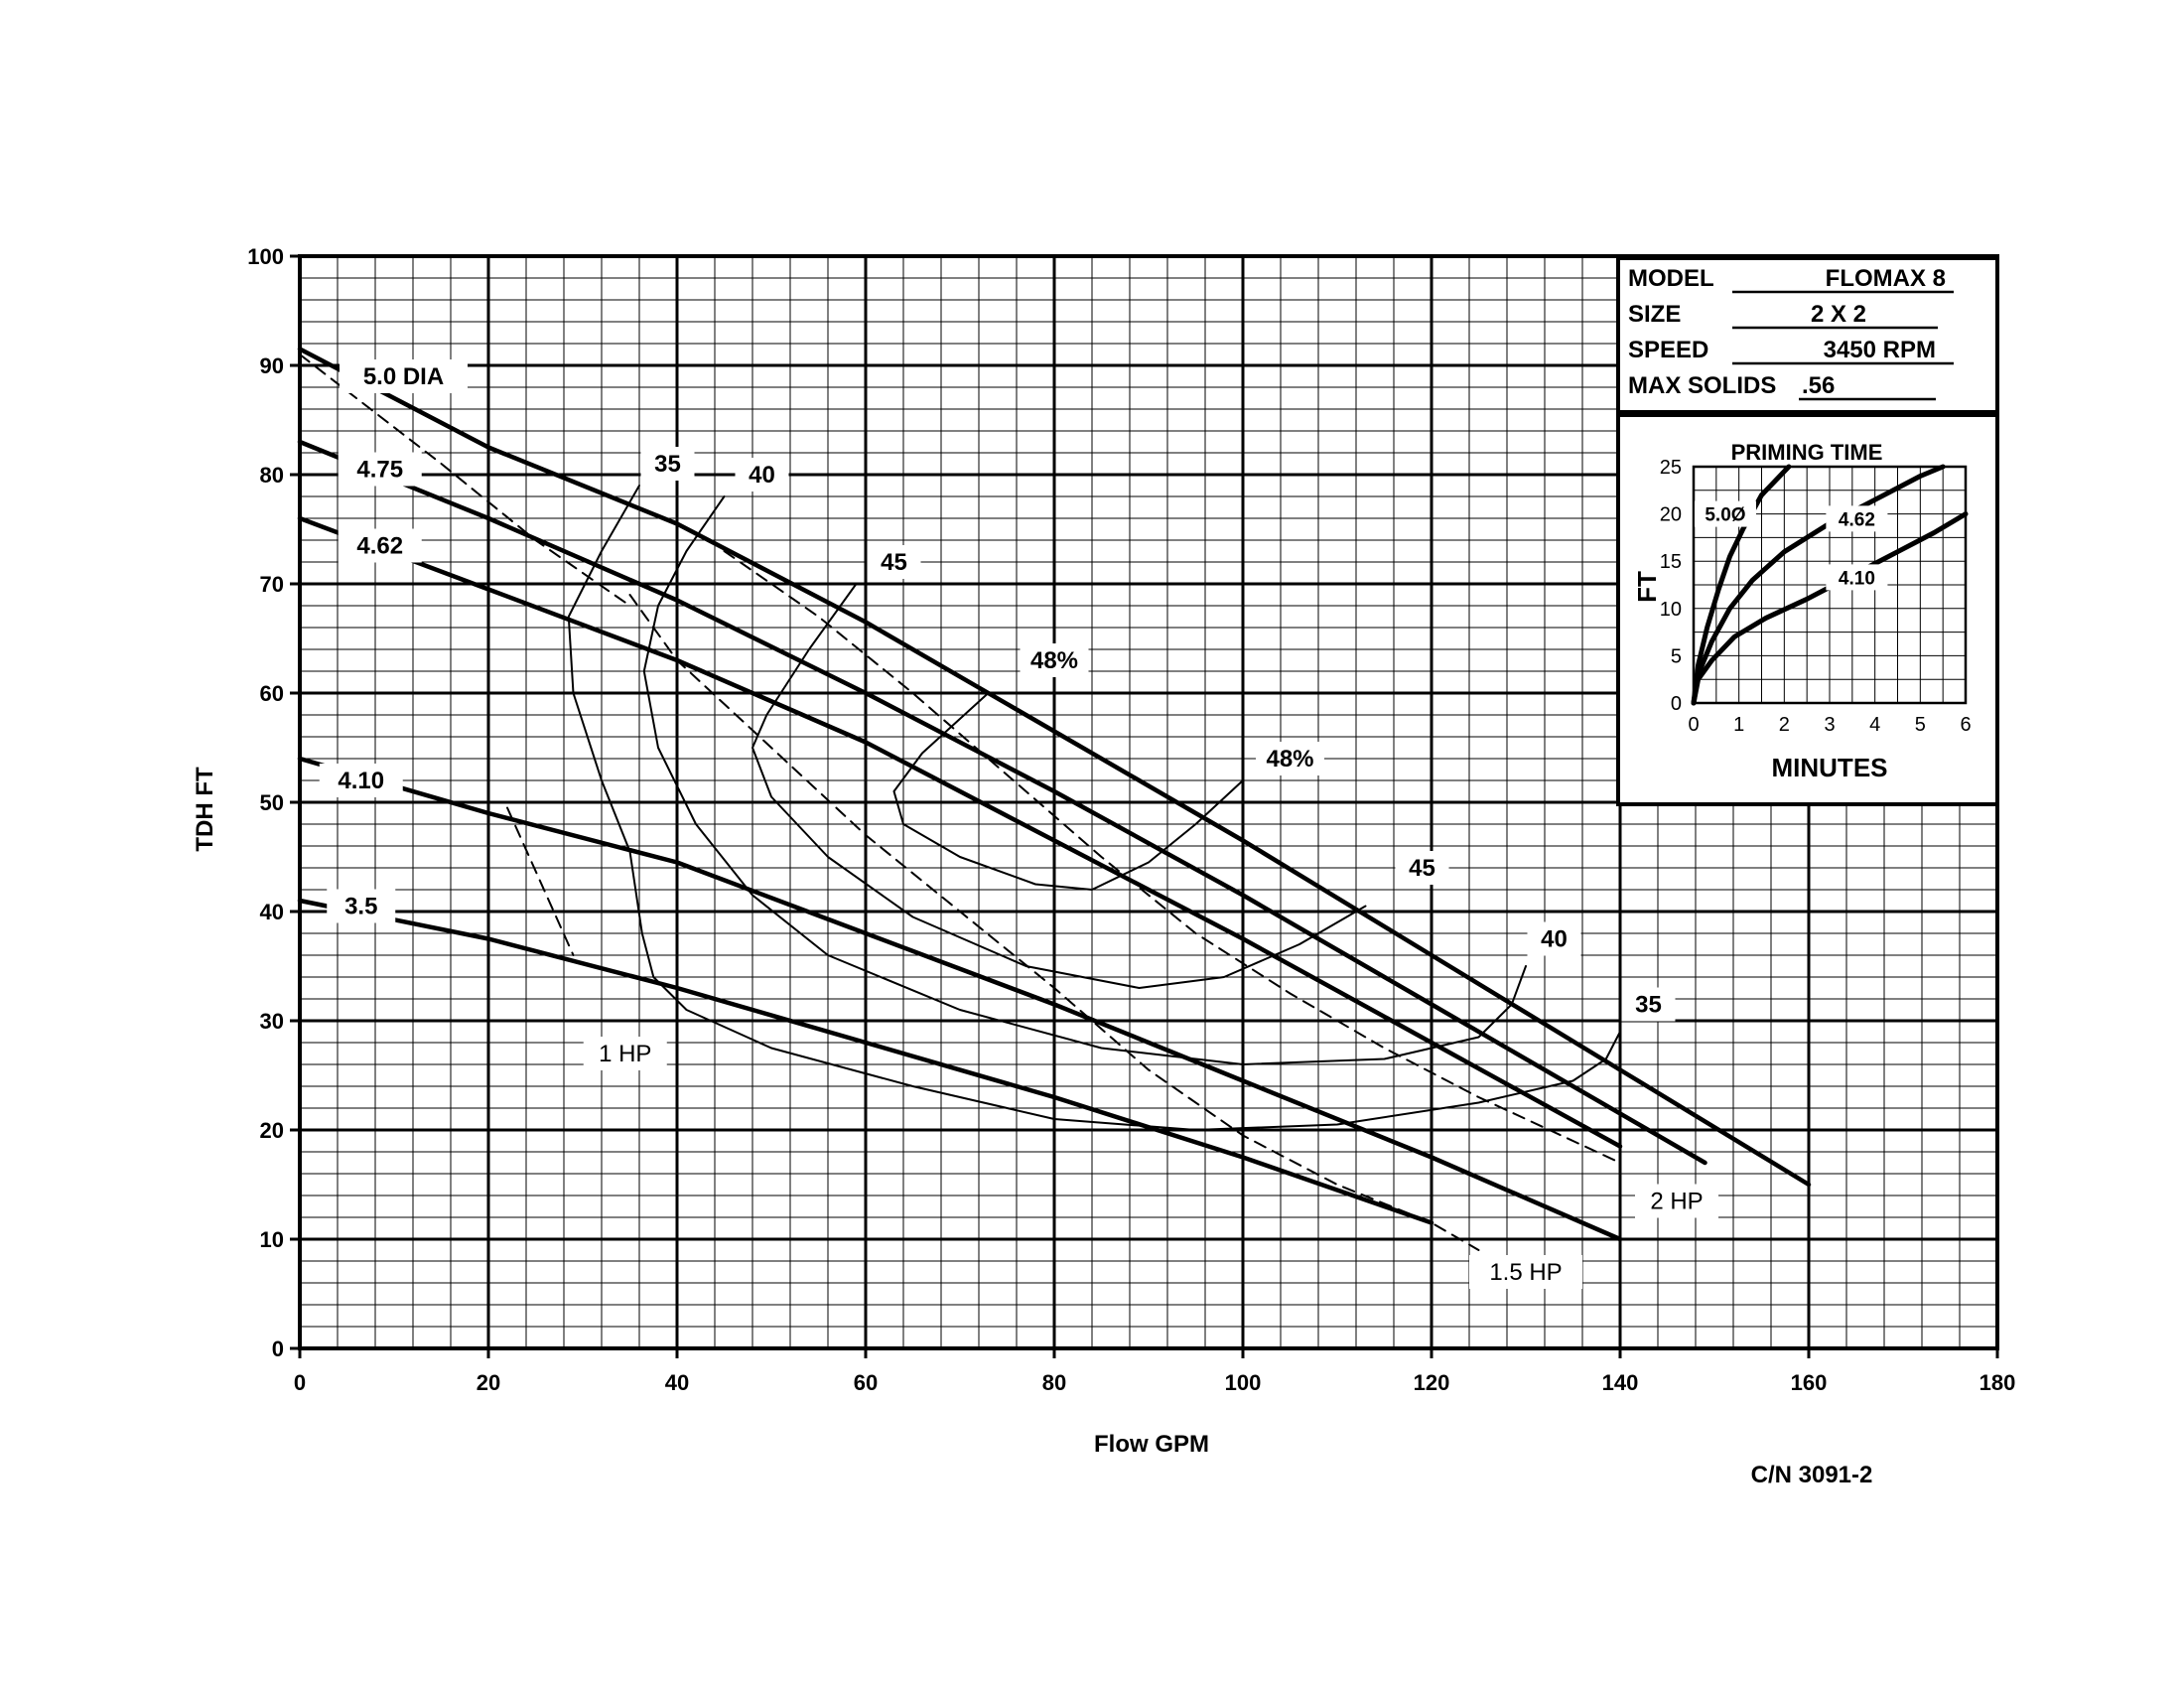 Image resolution: width=2184 pixels, height=1688 pixels. What do you see at coordinates (1054, 1382) in the screenshot?
I see `x-tick-label: 80` at bounding box center [1054, 1382].